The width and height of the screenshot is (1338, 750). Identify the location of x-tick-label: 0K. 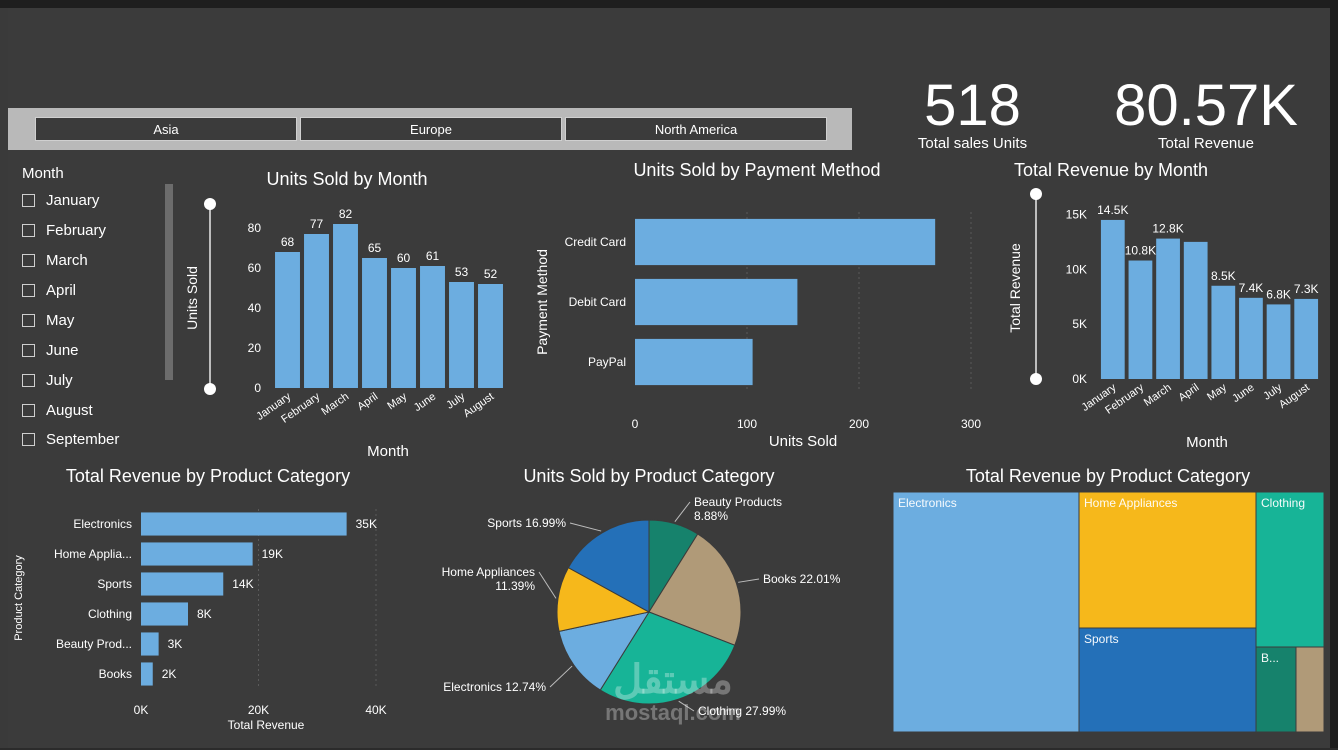
(141, 710).